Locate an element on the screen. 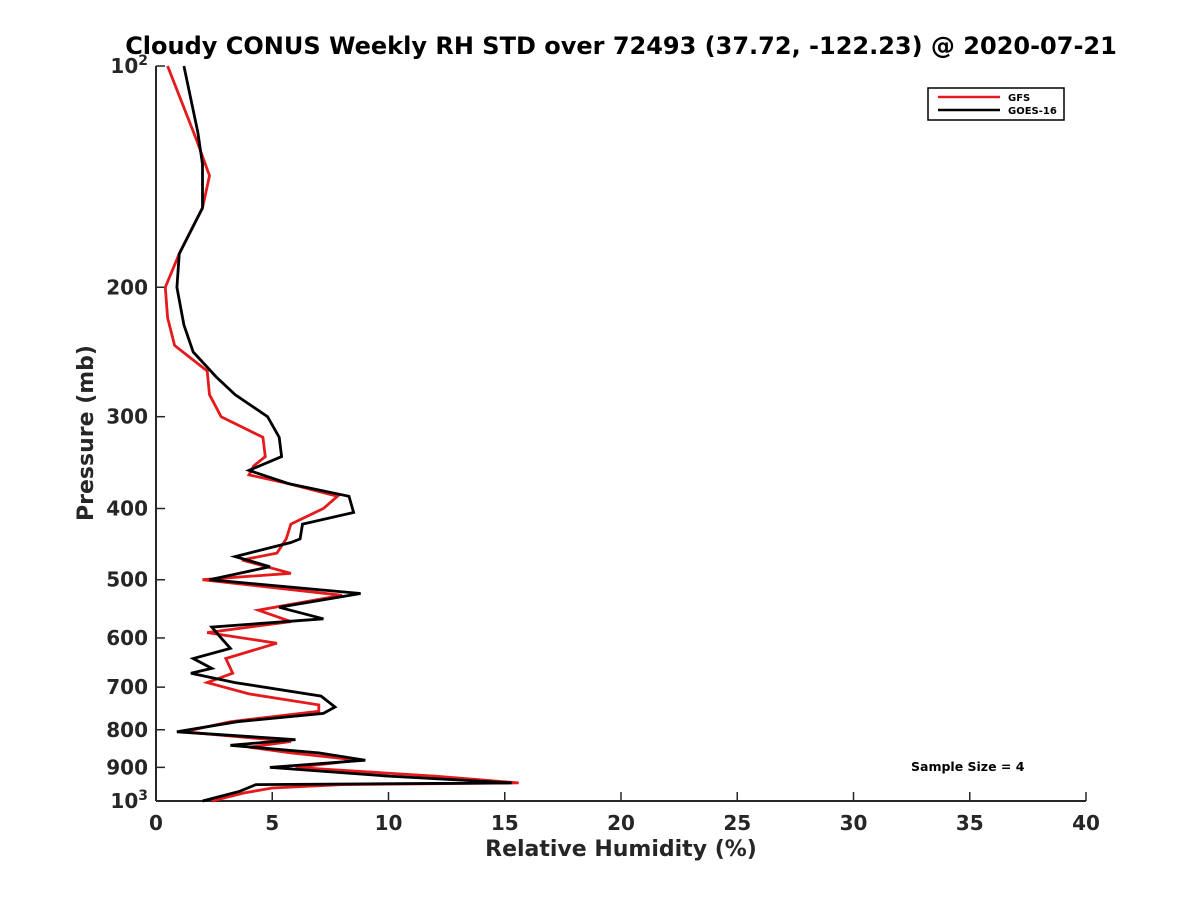 This screenshot has width=1200, height=900. y-tick-label: 200 is located at coordinates (127, 287).